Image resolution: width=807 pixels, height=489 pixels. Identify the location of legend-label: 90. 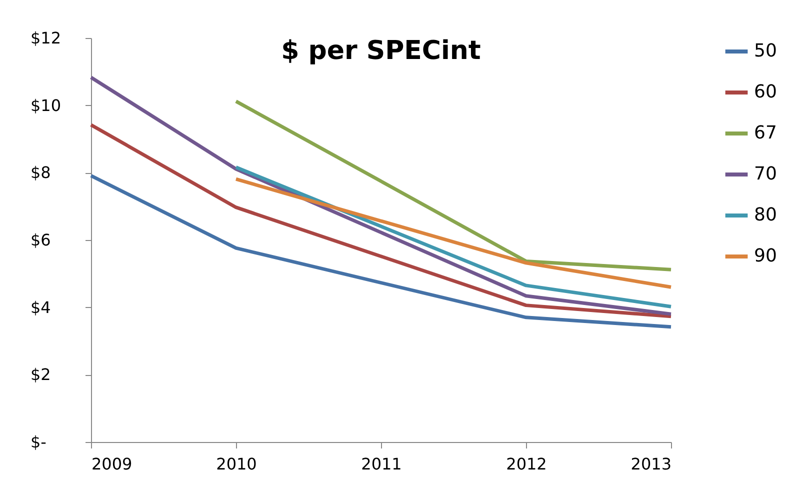
(765, 256).